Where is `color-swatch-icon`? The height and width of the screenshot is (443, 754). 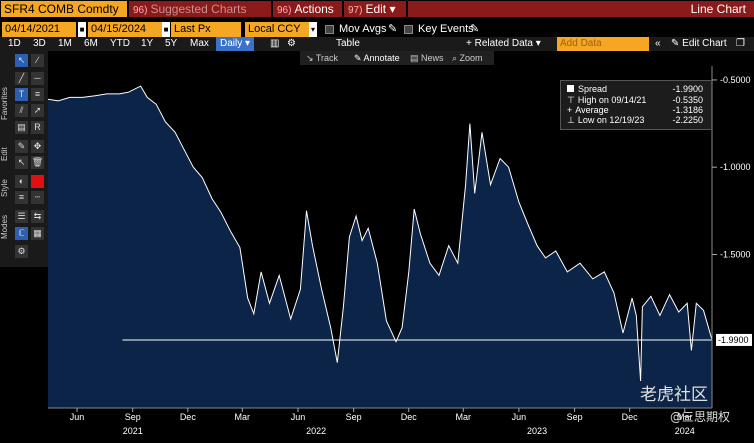 color-swatch-icon is located at coordinates (37, 181).